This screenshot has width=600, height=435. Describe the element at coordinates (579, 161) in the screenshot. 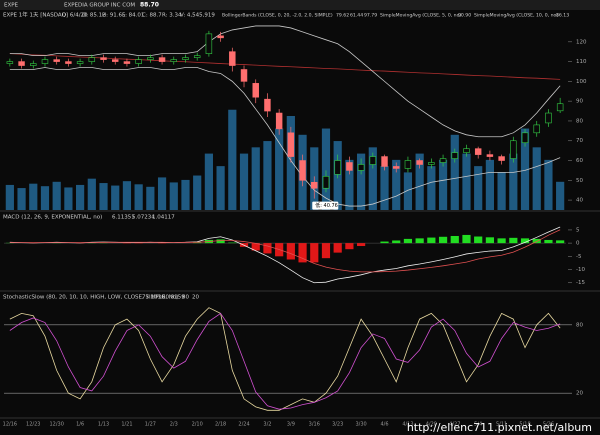

I see `y-tick-label: 60` at that location.